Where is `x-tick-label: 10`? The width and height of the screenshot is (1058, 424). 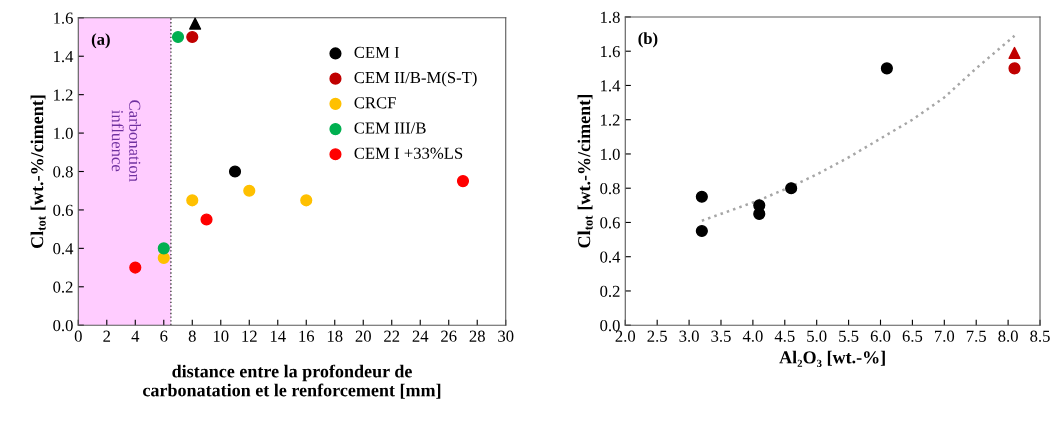
x-tick-label: 10 is located at coordinates (221, 336).